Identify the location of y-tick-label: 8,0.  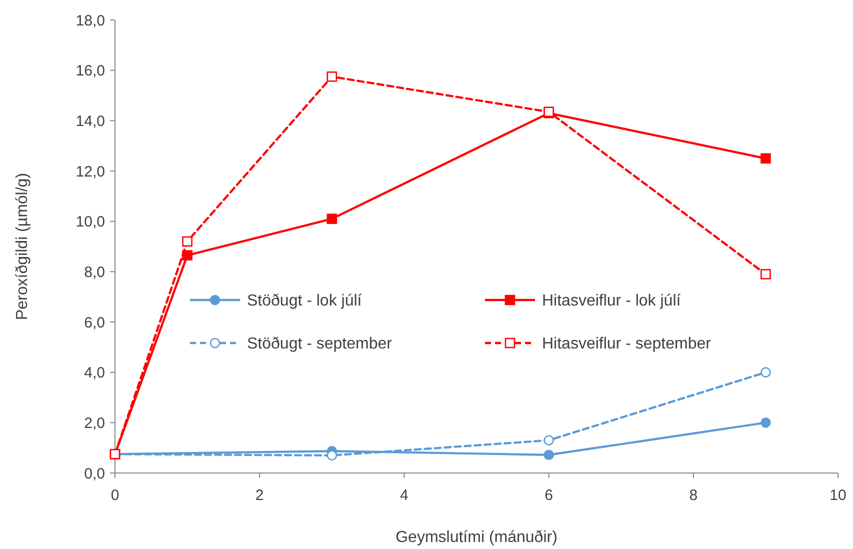
(94, 272).